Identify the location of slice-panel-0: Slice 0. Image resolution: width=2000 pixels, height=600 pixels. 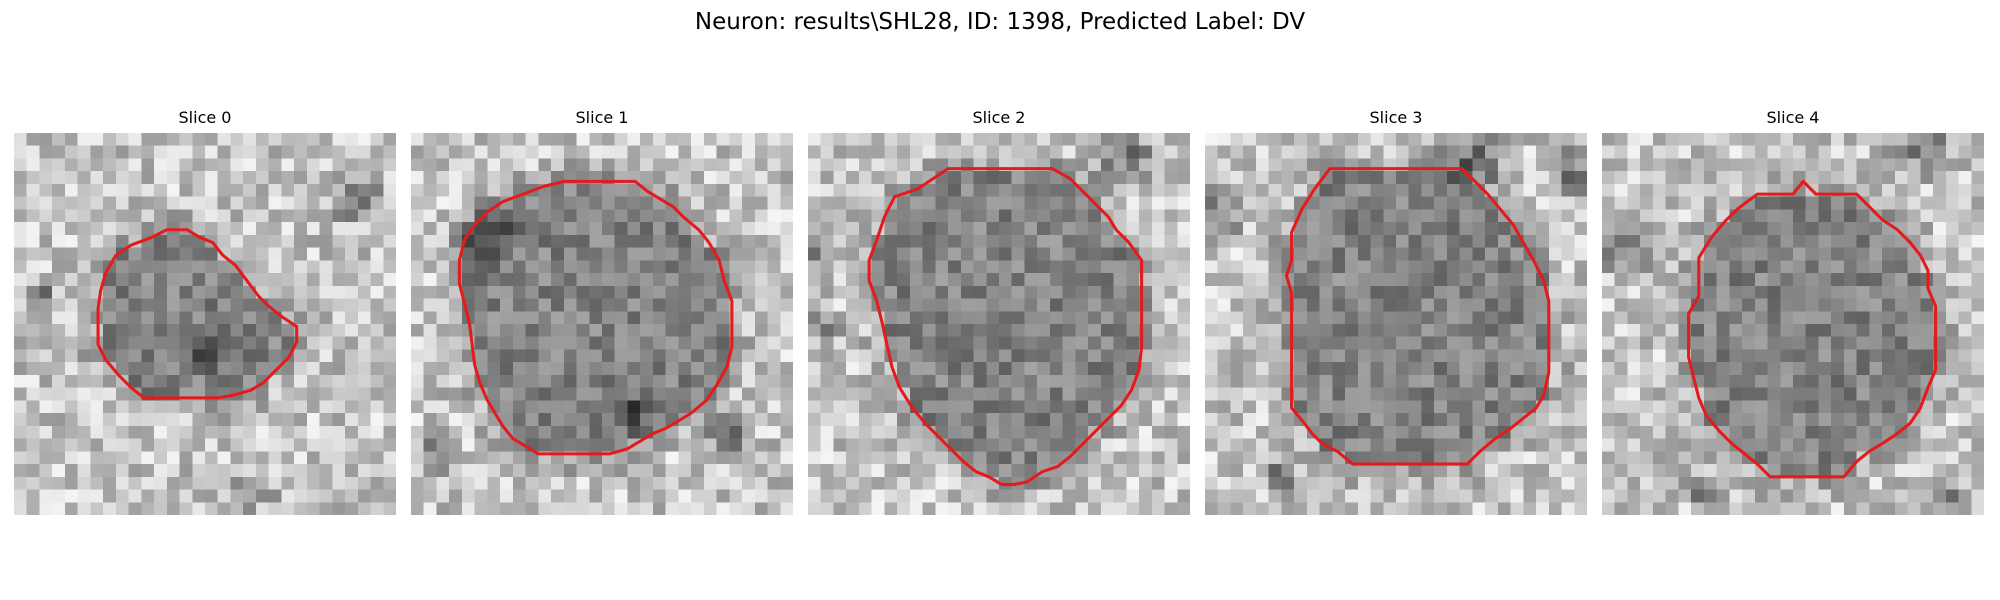
(205, 314).